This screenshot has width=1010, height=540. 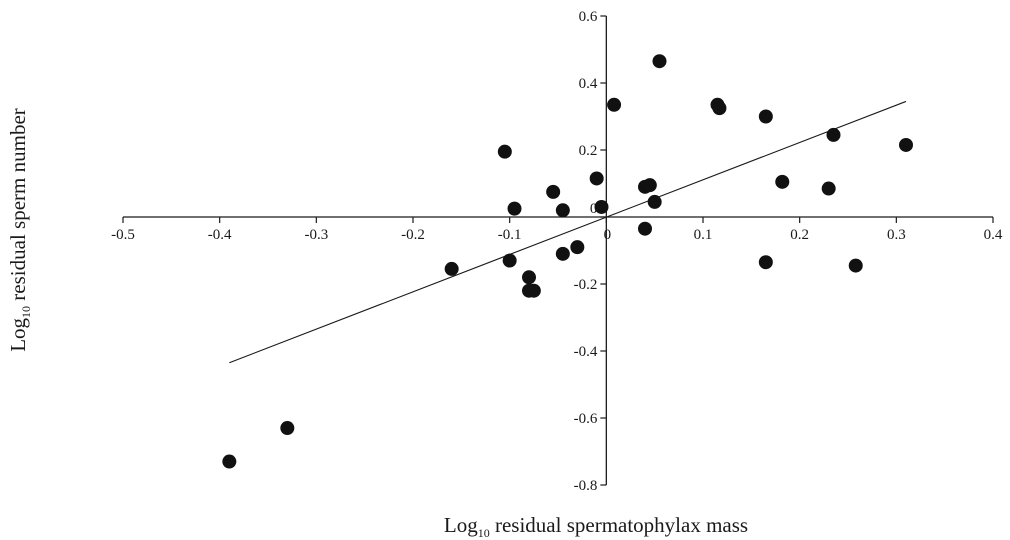 I want to click on x-tick-label: -0.4, so click(x=220, y=235).